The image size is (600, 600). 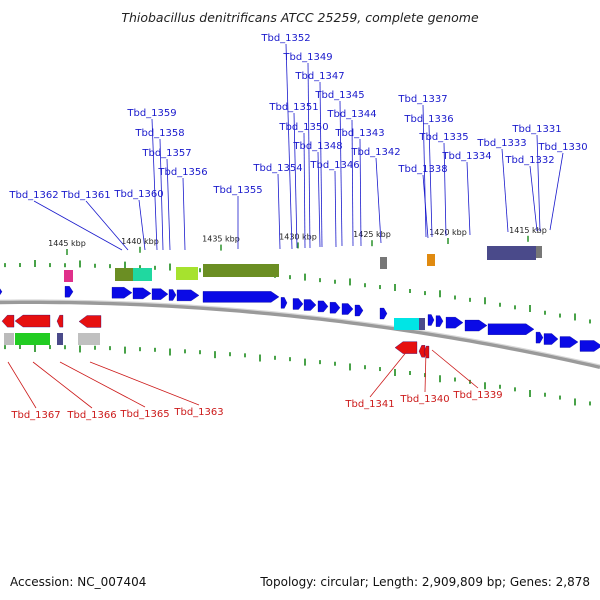 I want to click on forward-gene-label: Tbd_1343, so click(x=359, y=133).